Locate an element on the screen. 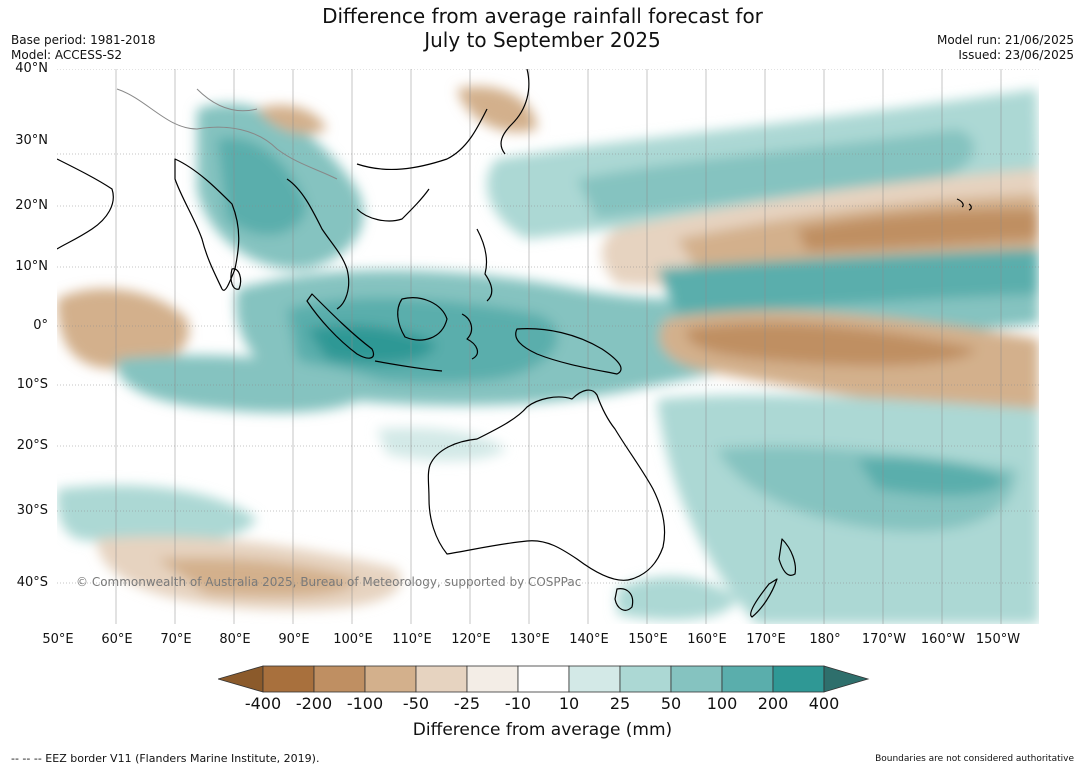 Image resolution: width=1085 pixels, height=770 pixels. australia-coast is located at coordinates (546, 485).